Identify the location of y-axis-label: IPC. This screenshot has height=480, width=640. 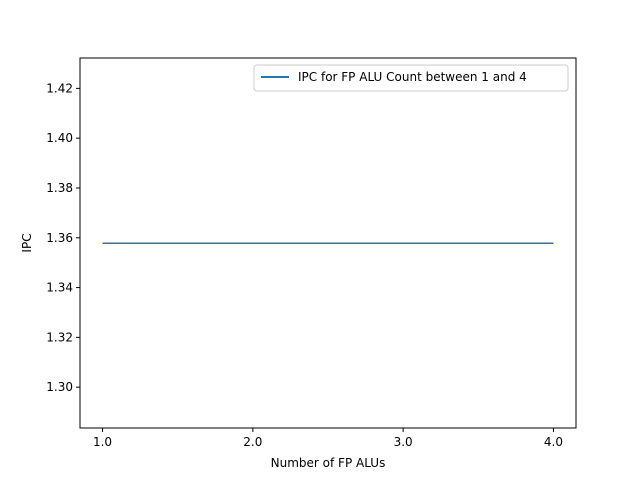
(27, 242).